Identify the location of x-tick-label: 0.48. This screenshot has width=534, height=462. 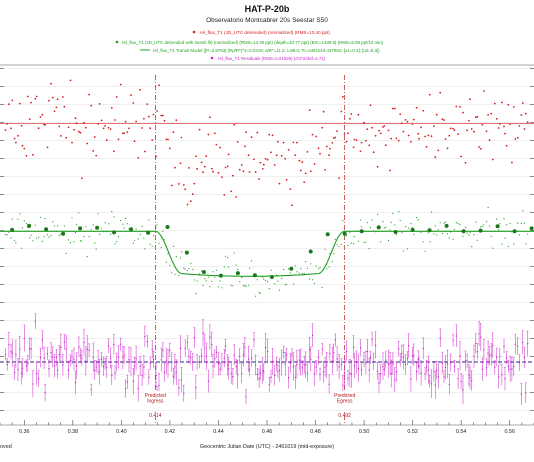
(315, 432).